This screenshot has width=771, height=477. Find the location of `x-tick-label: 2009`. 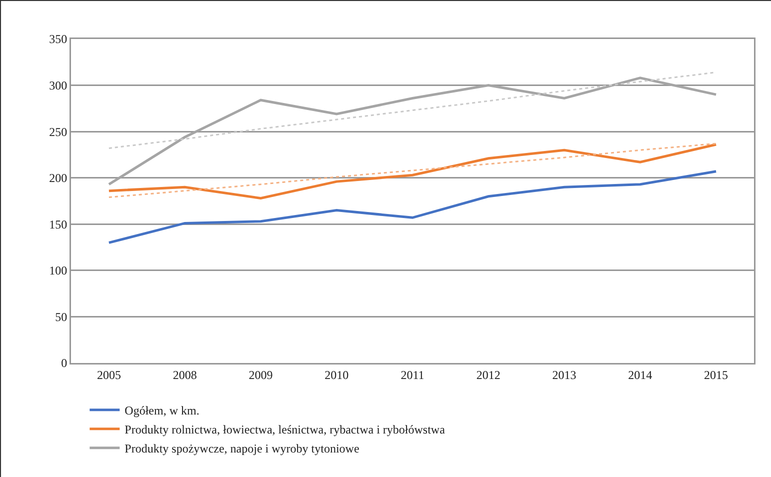

x-tick-label: 2009 is located at coordinates (260, 375).